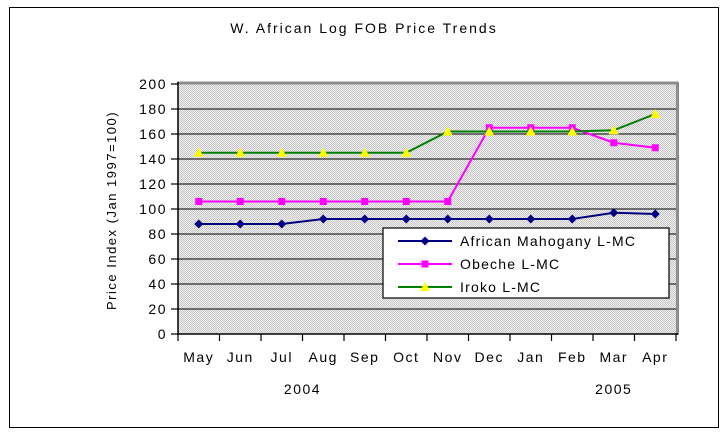  Describe the element at coordinates (364, 28) in the screenshot. I see `chart-title: W. African Log FOB Price Trends` at that location.